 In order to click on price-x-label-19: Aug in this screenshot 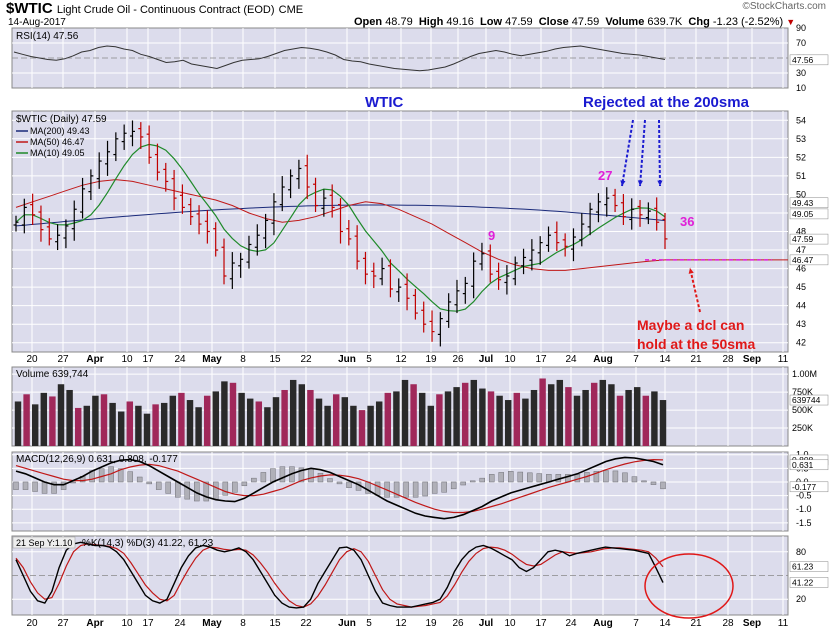, I will do `click(602, 359)`.